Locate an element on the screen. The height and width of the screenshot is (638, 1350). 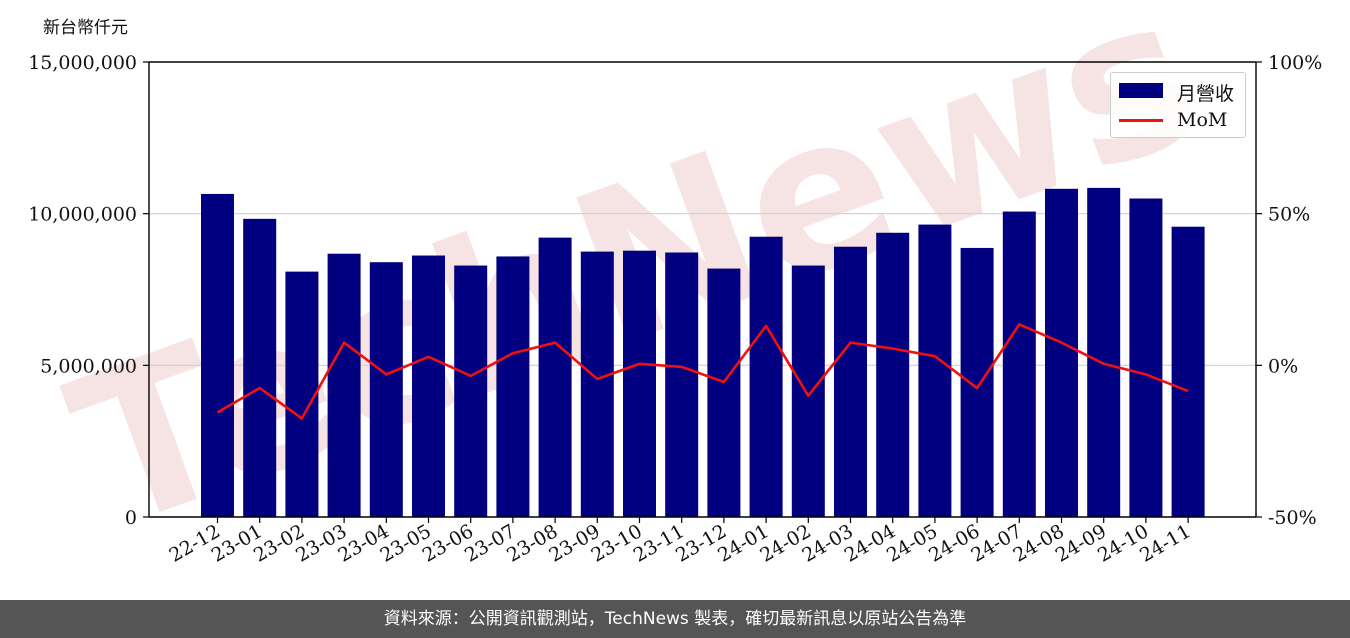
legend-item-mom: MoM is located at coordinates (1178, 120).